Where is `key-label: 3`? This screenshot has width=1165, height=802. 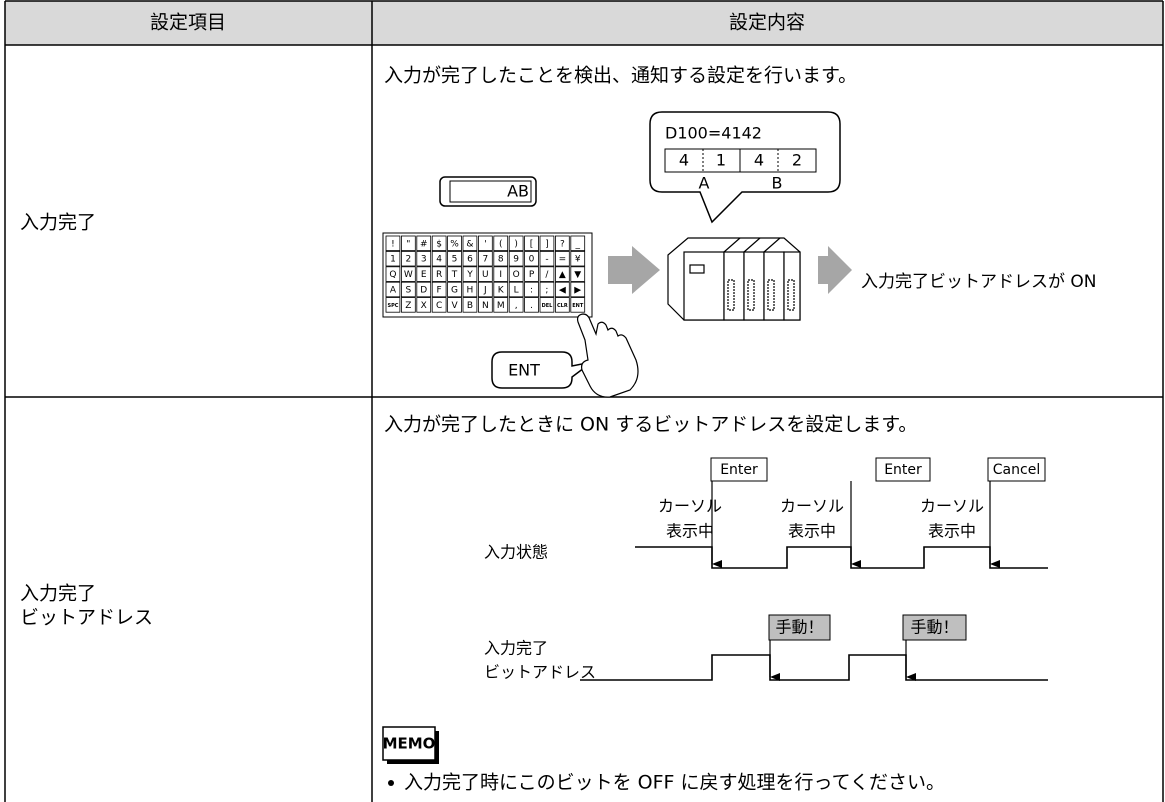 key-label: 3 is located at coordinates (424, 260).